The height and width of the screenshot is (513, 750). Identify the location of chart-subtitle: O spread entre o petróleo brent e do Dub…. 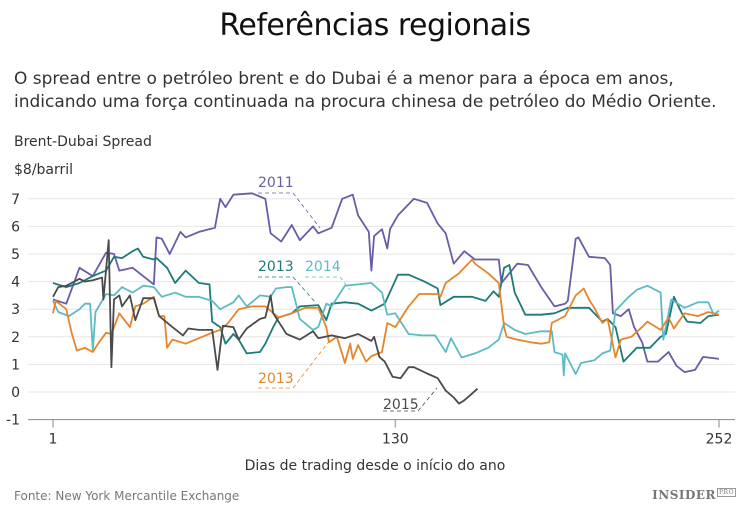
(365, 90).